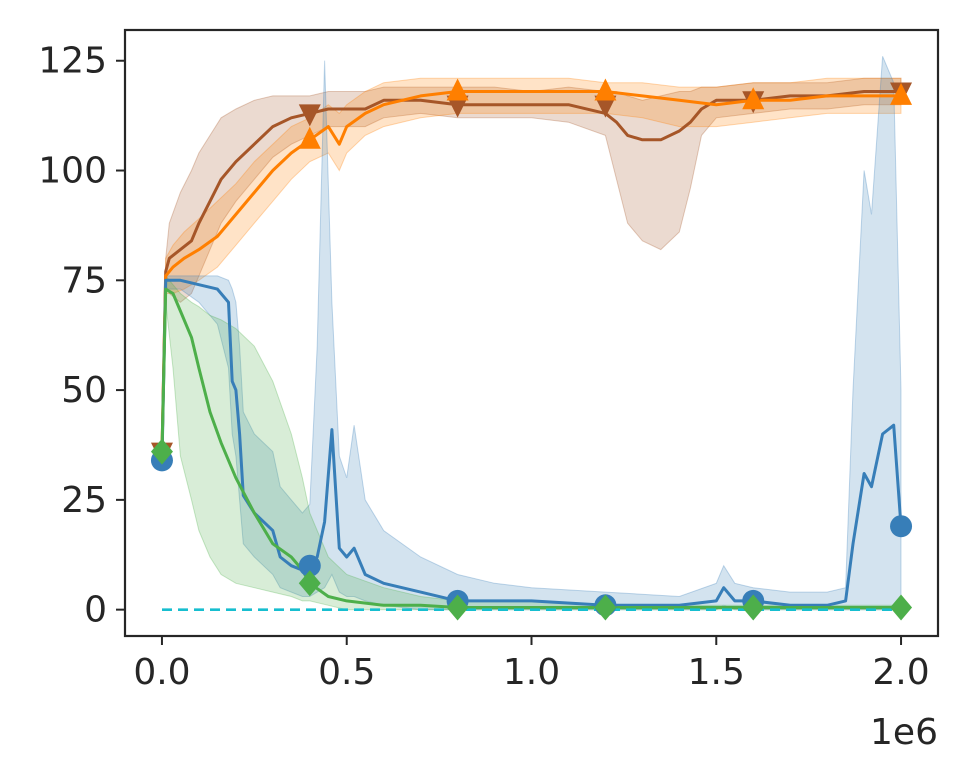 The image size is (969, 770). Describe the element at coordinates (95, 610) in the screenshot. I see `y-tick-label-0: 0` at that location.